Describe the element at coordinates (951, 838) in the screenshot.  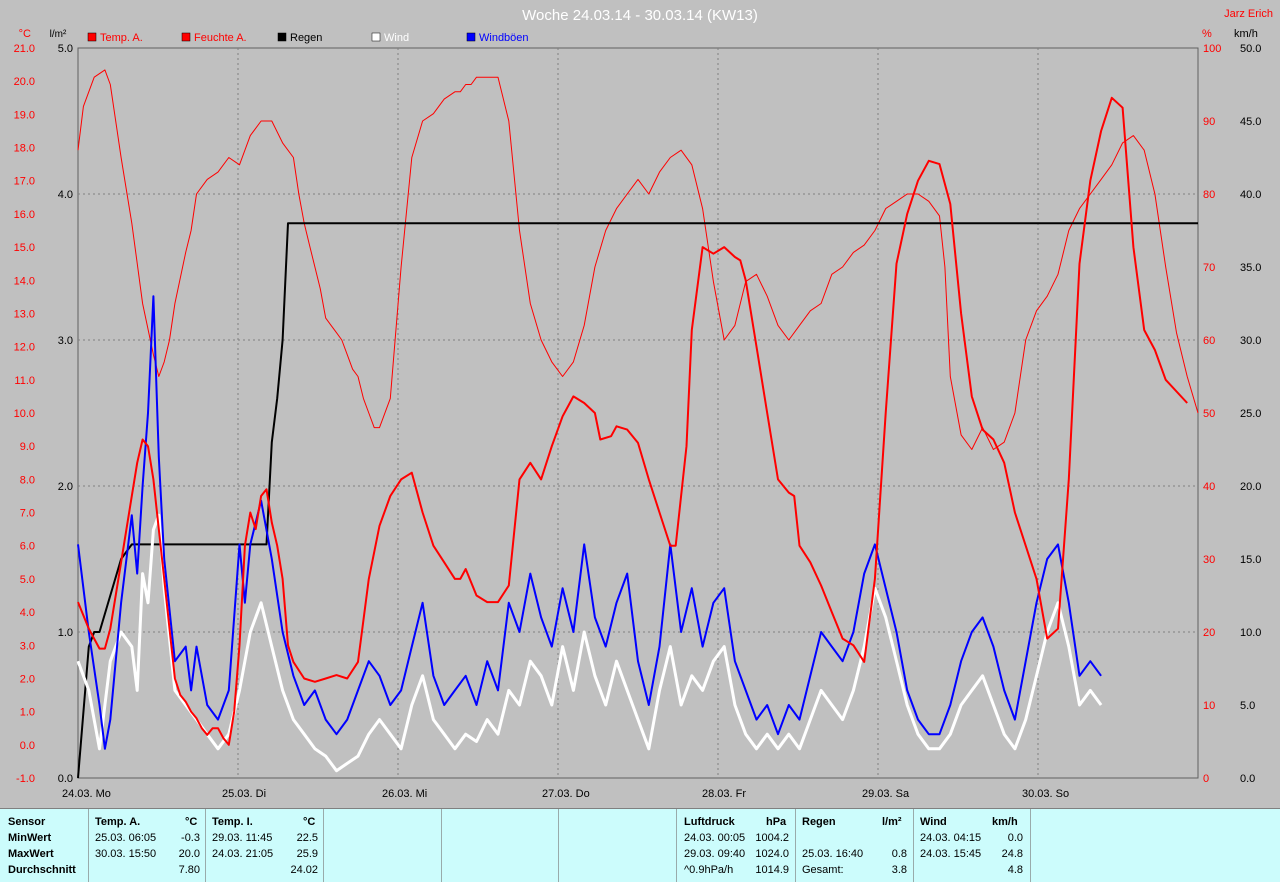
I see `stats-wind-min-time: 24.03. 04:15` at that location.